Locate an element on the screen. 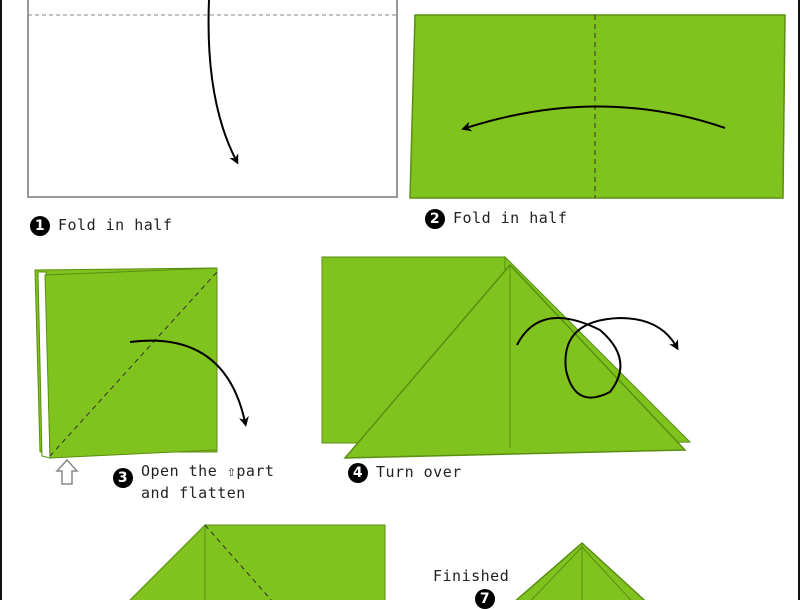 This screenshot has width=800, height=609. step-3-label: 3 Open the ⇧part and flatten is located at coordinates (193, 482).